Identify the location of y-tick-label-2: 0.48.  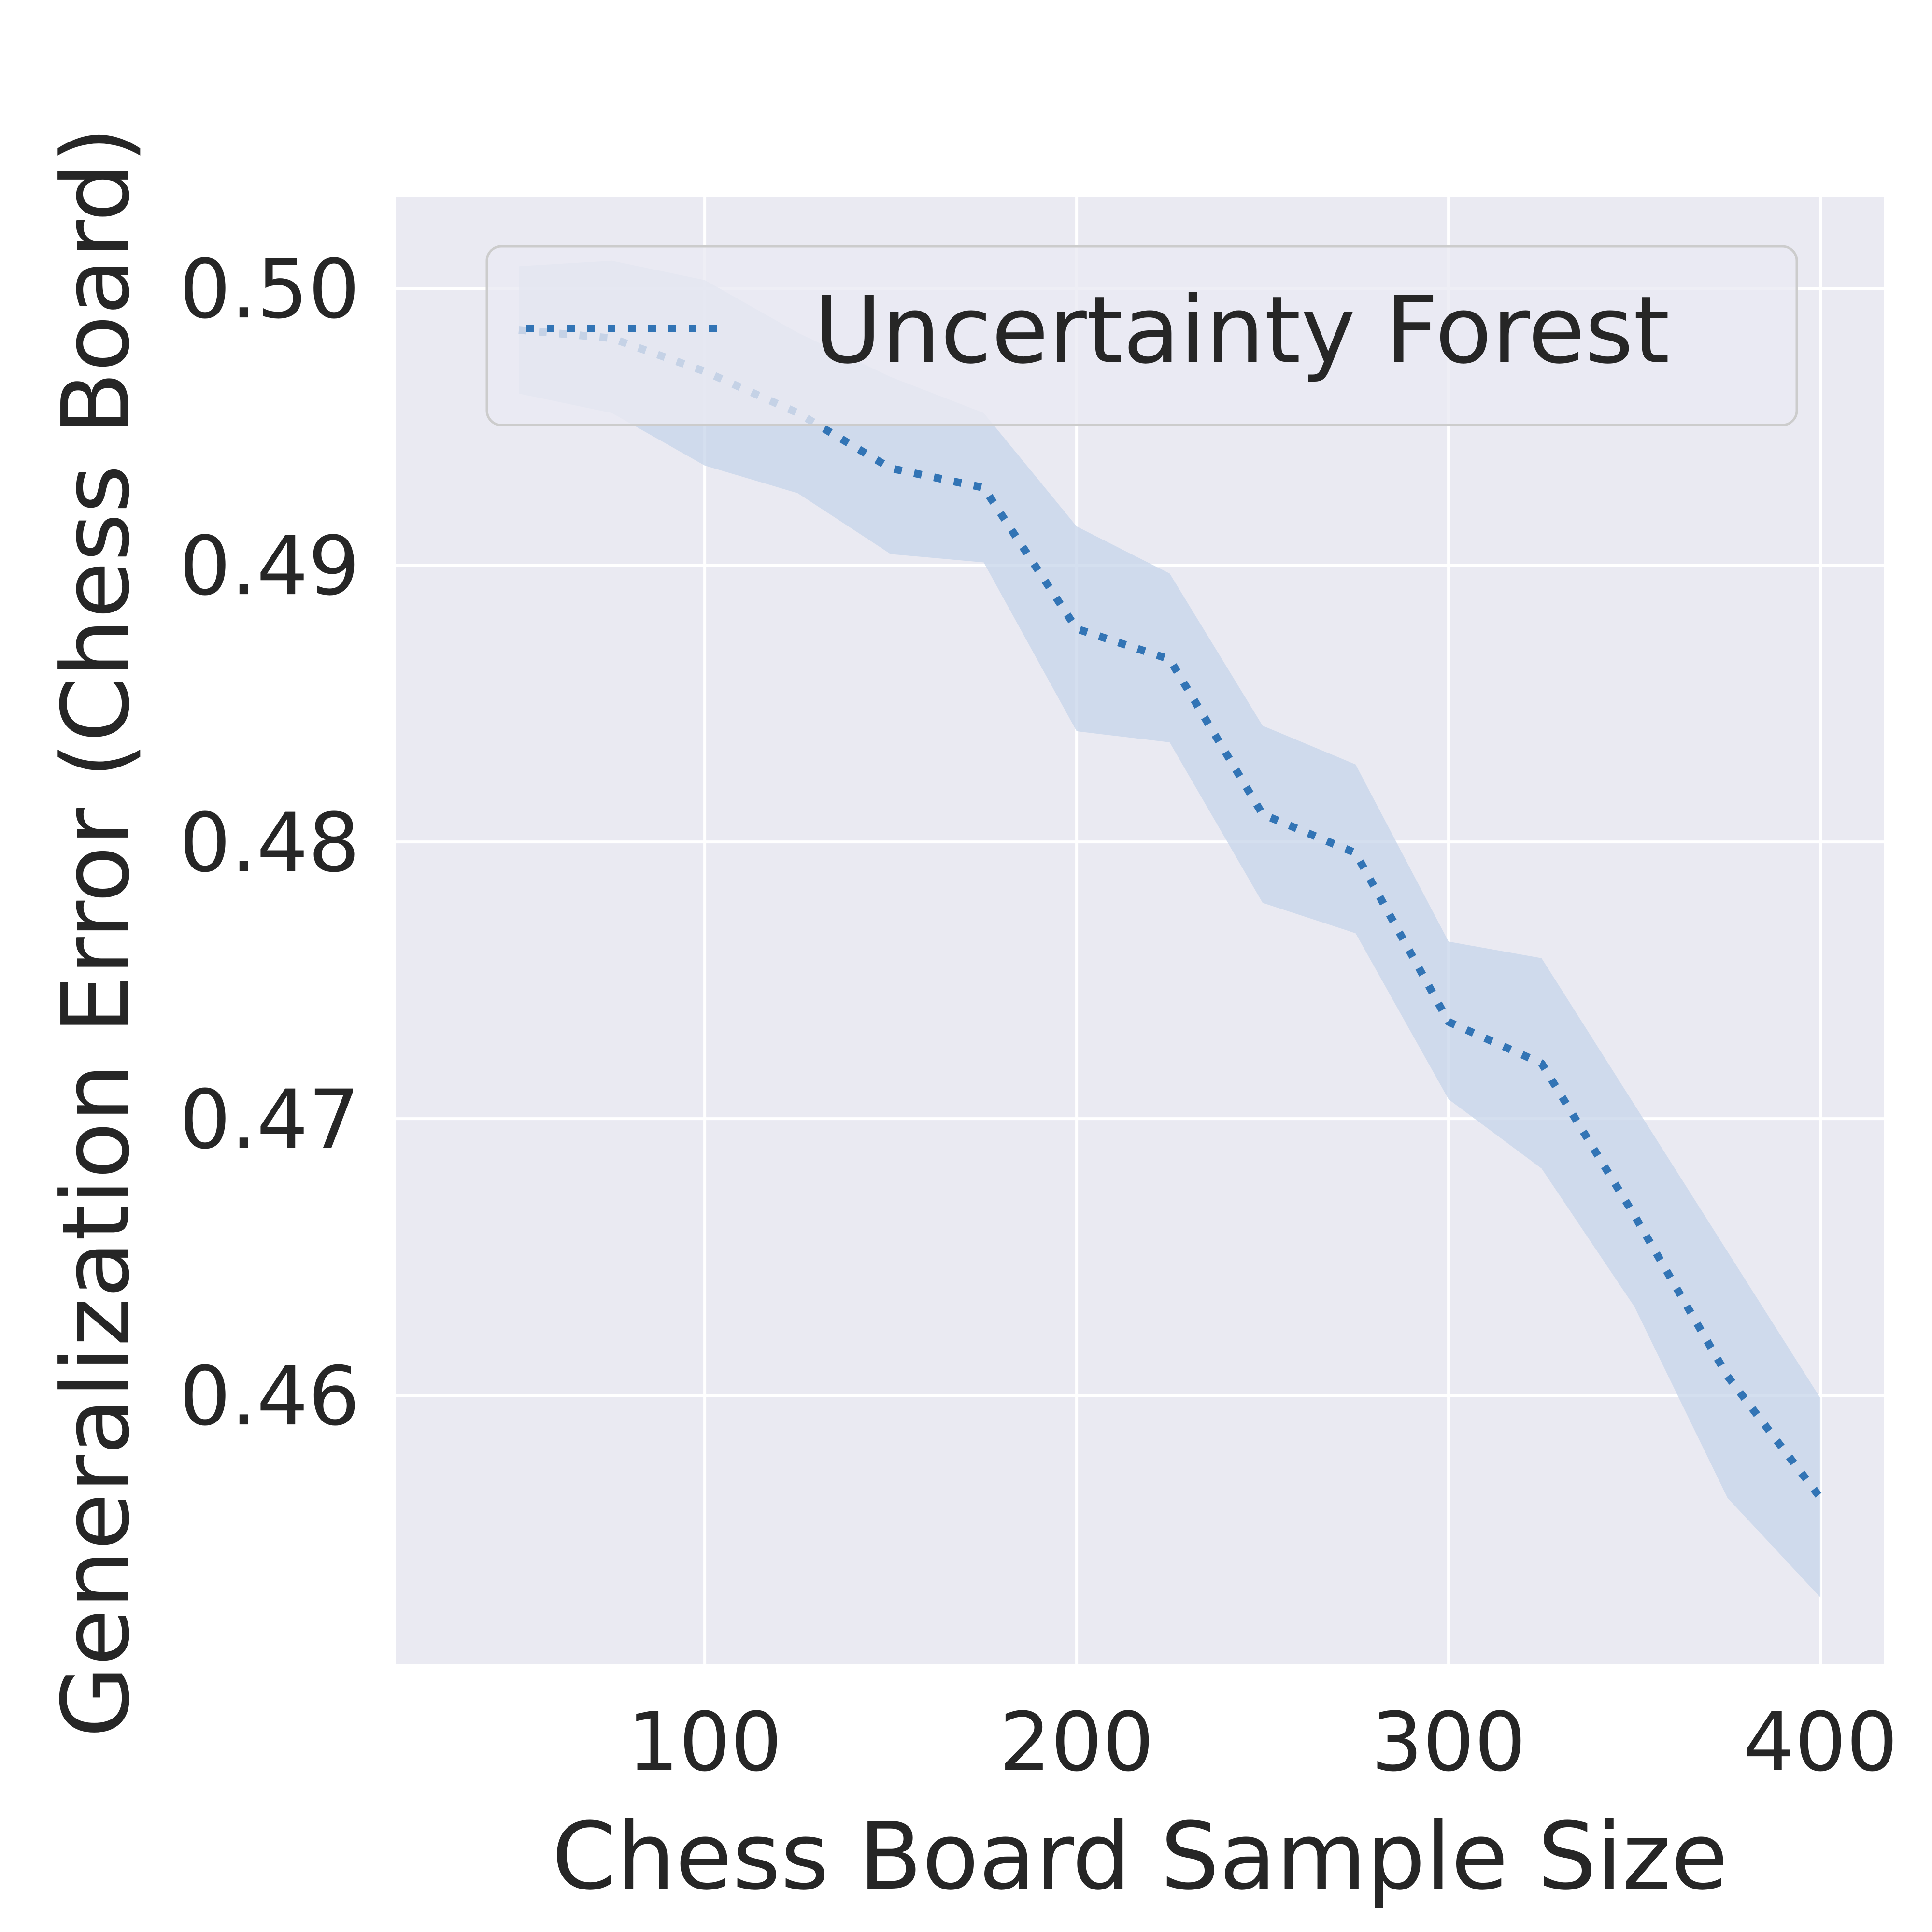
(269, 843).